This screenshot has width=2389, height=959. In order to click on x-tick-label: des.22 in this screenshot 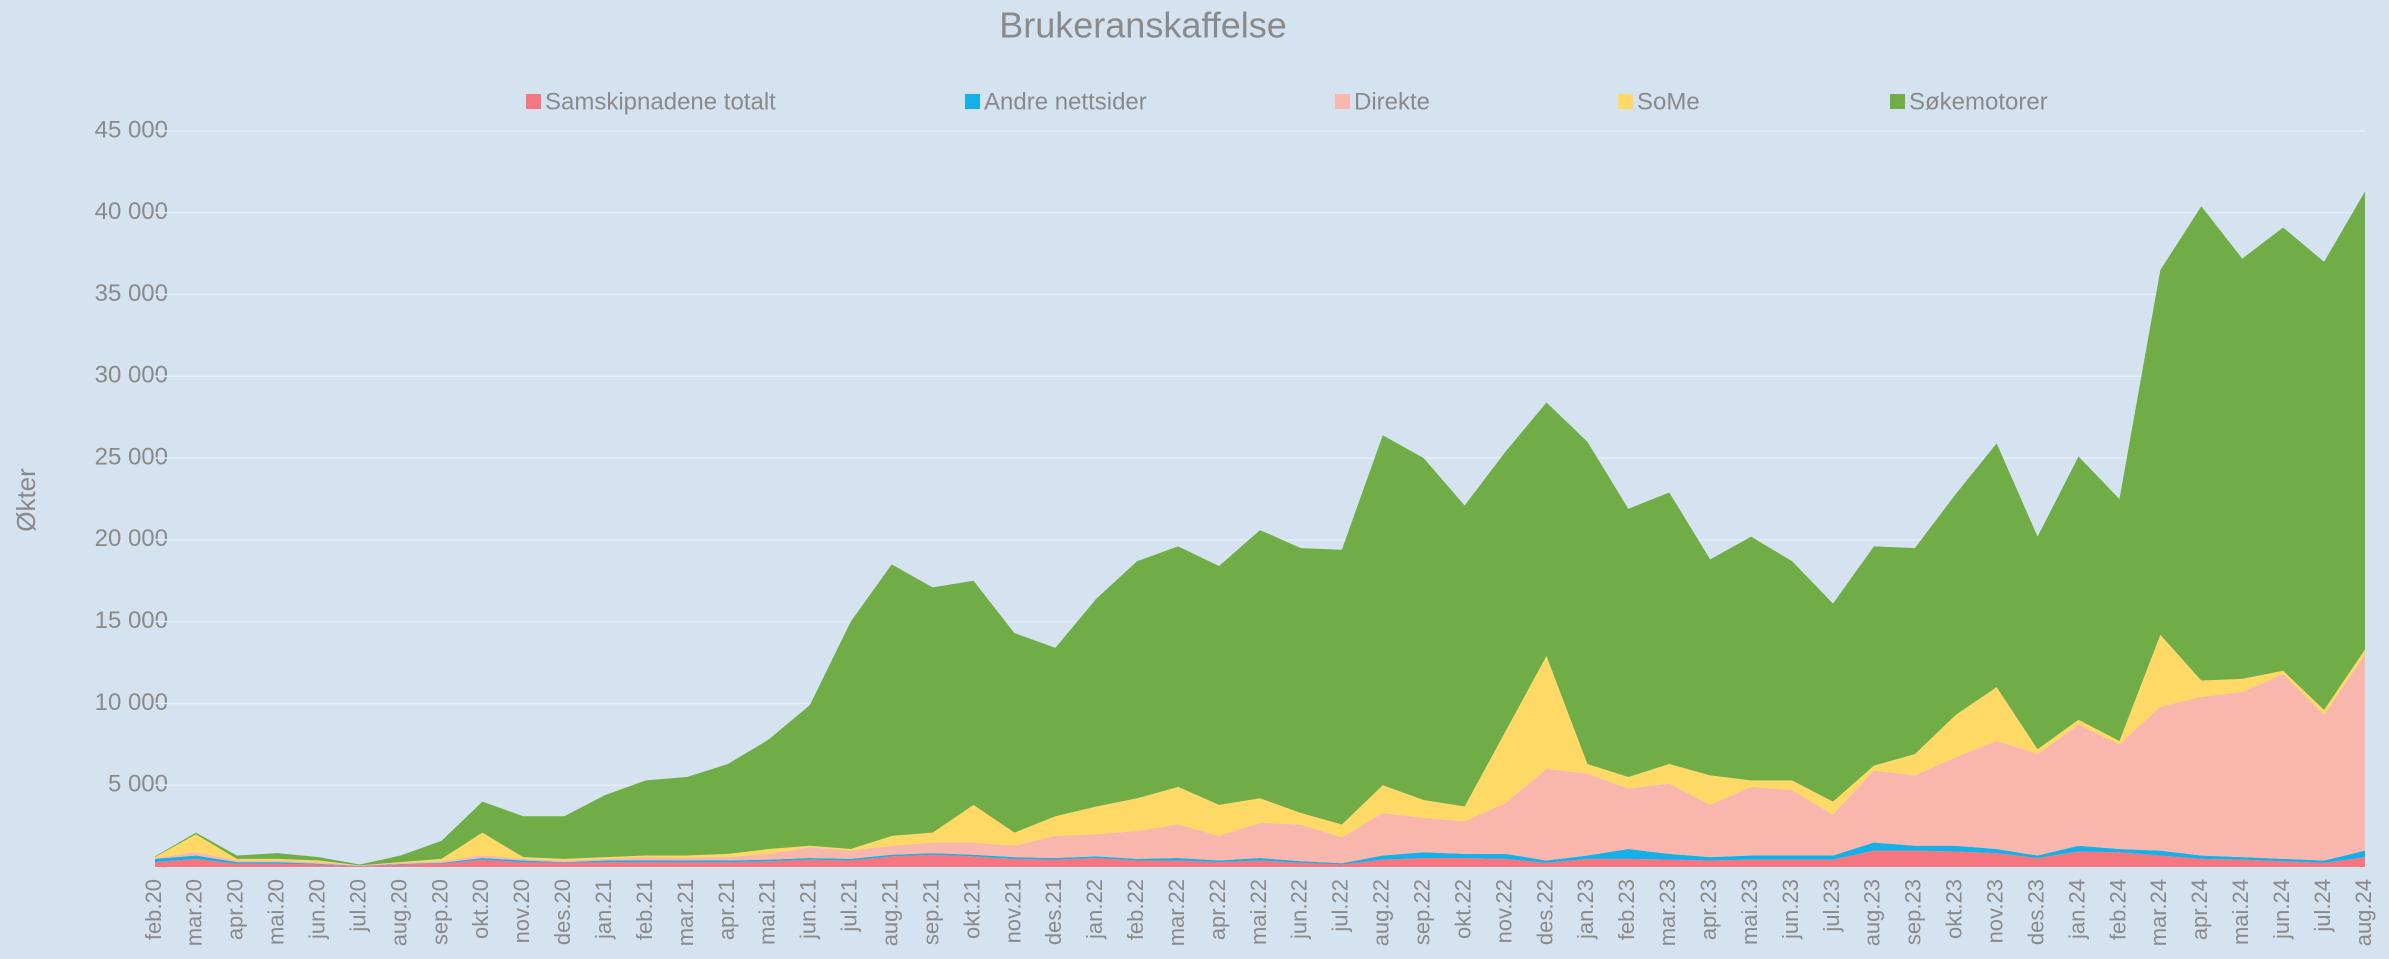, I will do `click(1544, 912)`.